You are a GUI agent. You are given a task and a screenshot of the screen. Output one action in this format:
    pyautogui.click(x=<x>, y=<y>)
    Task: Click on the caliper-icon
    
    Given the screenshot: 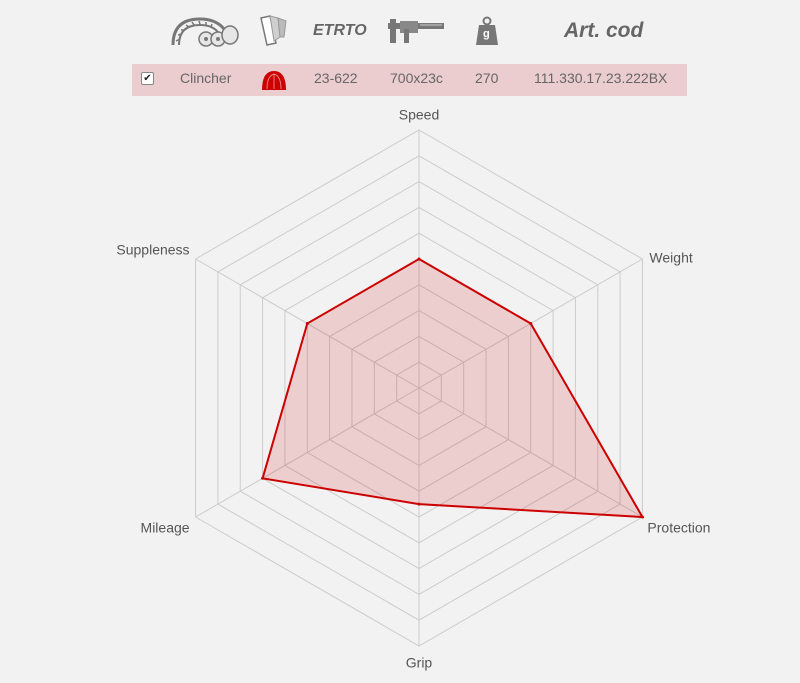 What is the action you would take?
    pyautogui.click(x=416, y=33)
    